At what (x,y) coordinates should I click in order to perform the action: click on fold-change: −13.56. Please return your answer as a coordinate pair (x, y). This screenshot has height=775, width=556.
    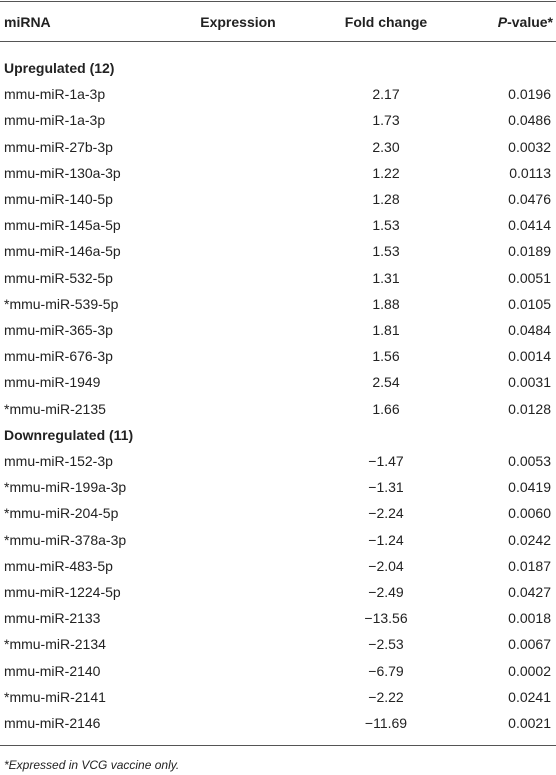
    Looking at the image, I should click on (386, 618).